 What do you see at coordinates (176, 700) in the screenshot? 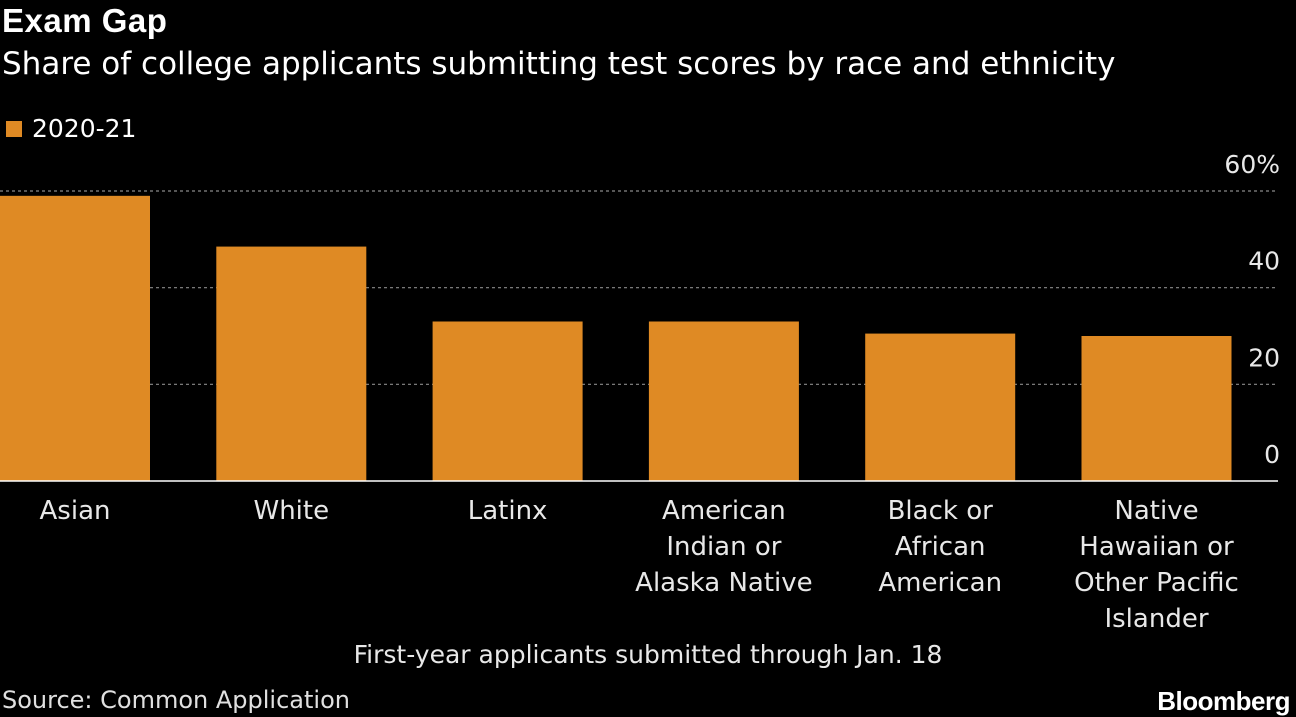
I see `source-note: Source: Common Application` at bounding box center [176, 700].